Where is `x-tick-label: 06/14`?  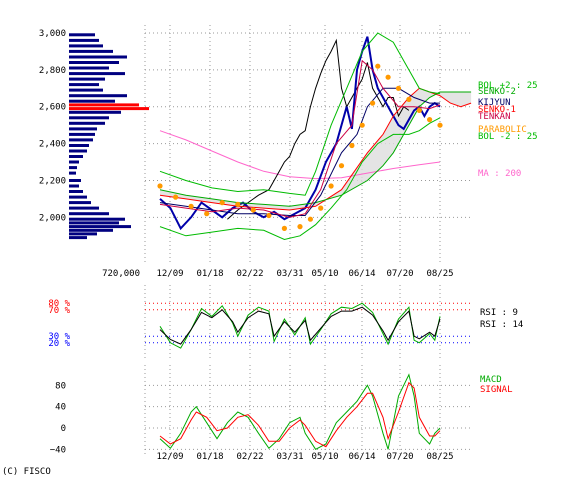 x-tick-label: 06/14 is located at coordinates (361, 274).